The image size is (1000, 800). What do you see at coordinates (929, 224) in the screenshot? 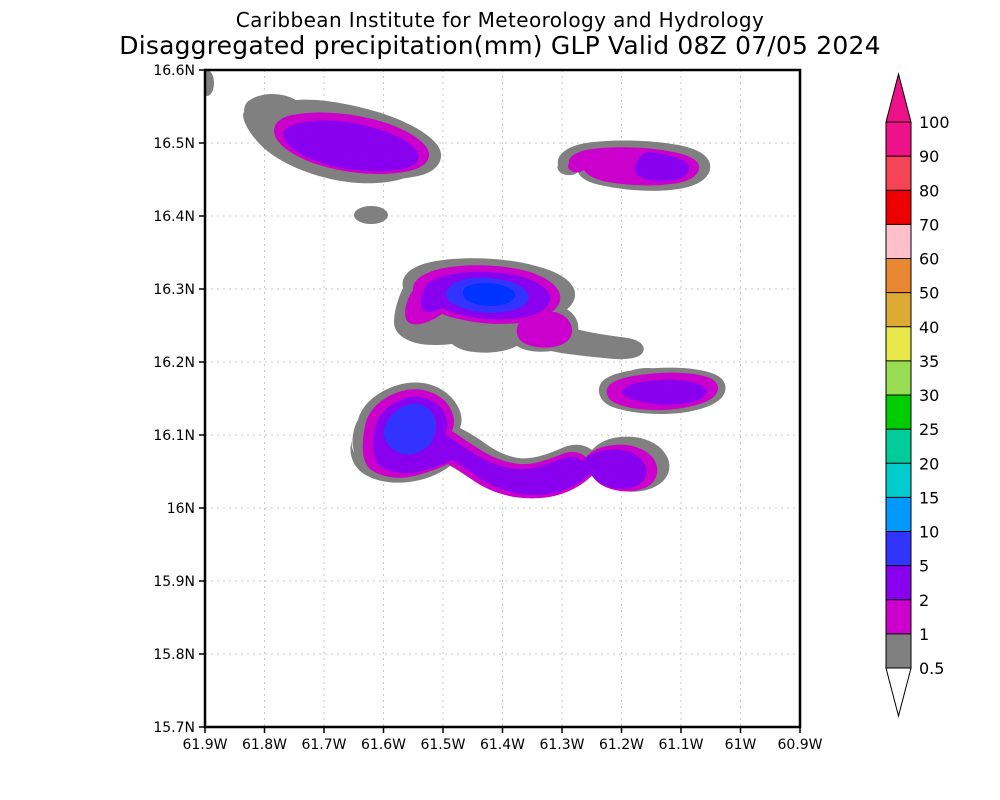
I see `colorbar-label: 70` at bounding box center [929, 224].